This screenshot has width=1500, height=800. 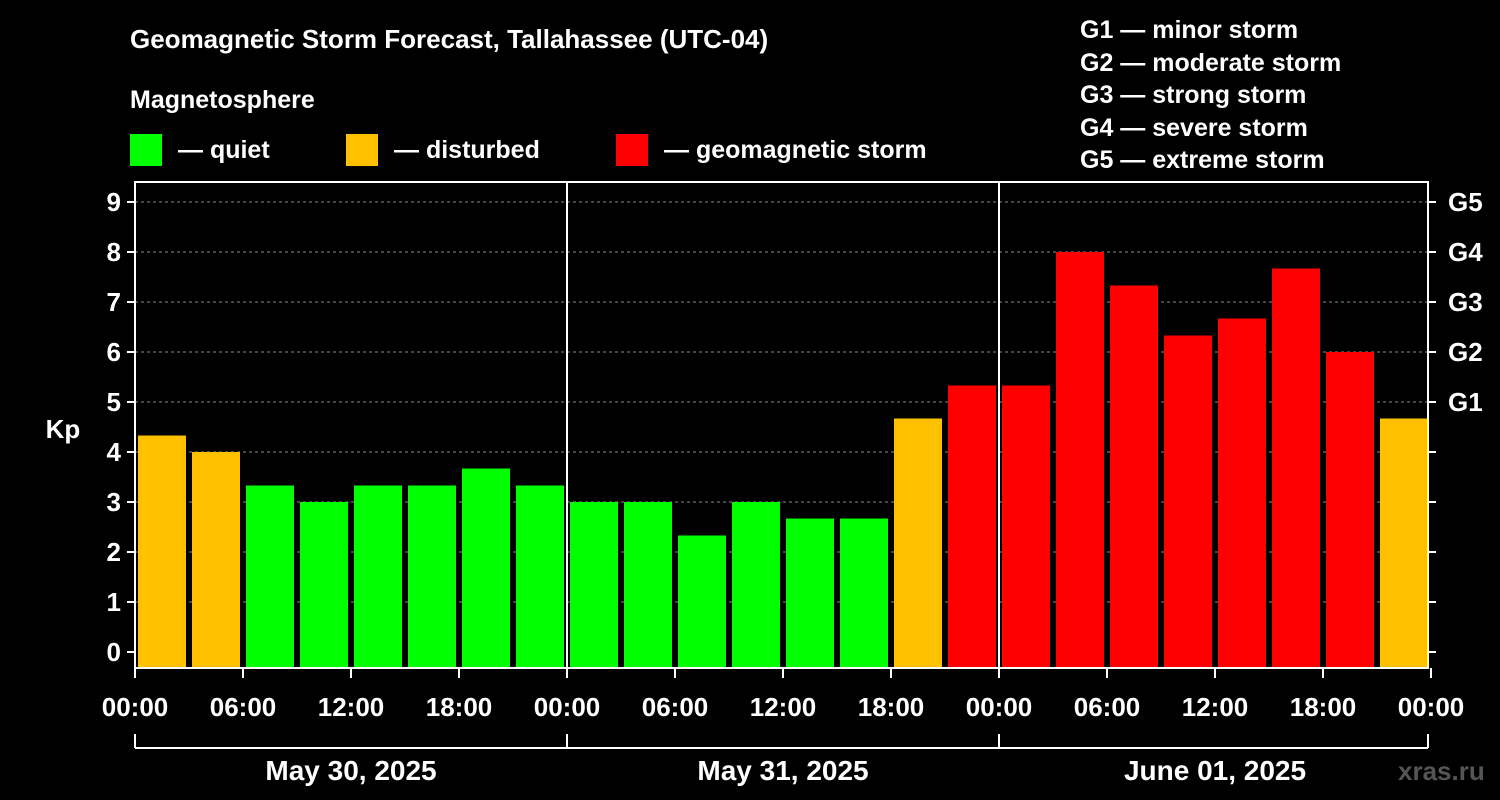 I want to click on legend-disturbed: — disturbed, so click(x=443, y=150).